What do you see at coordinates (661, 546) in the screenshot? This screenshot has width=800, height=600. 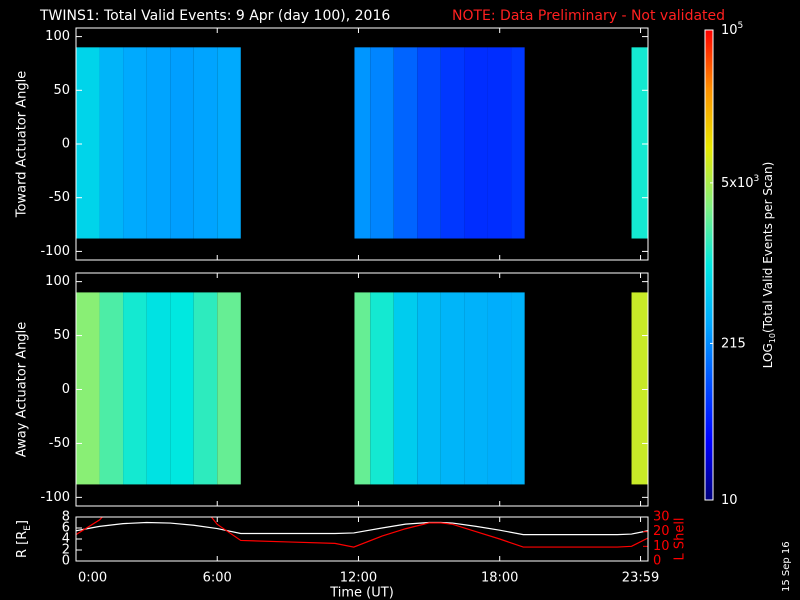 I see `y2-tick-label: 10` at bounding box center [661, 546].